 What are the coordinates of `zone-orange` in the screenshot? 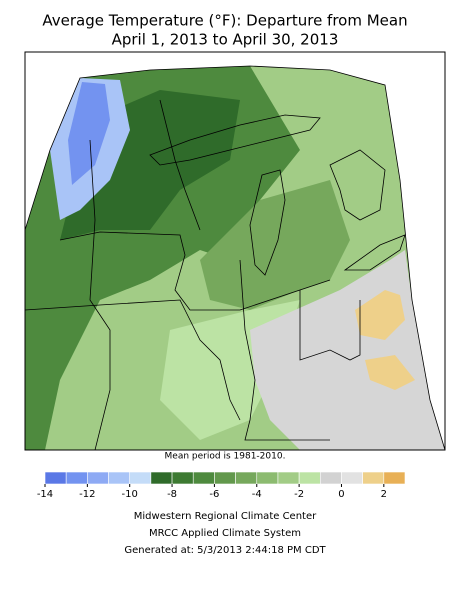 It's located at (385, 340).